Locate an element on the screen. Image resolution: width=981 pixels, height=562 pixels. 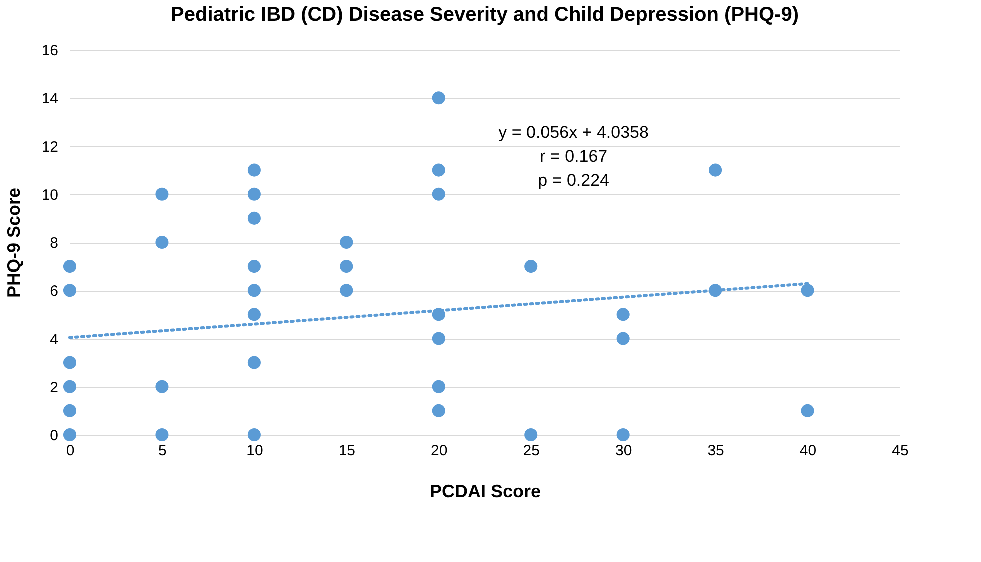
y-tick-label: 6 is located at coordinates (54, 291).